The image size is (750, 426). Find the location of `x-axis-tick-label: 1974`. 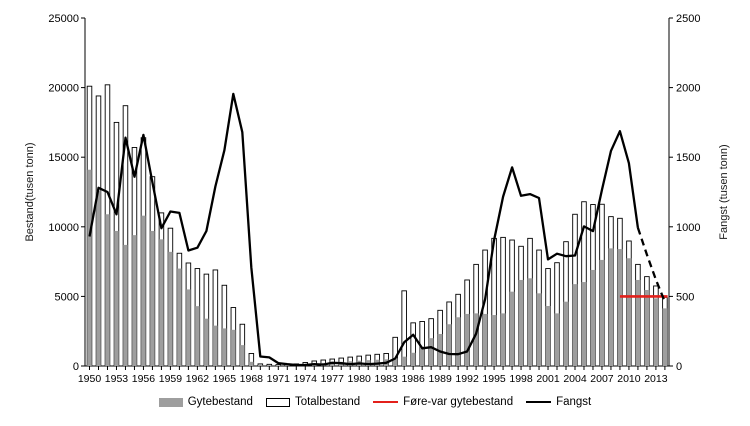

x-axis-tick-label: 1974 is located at coordinates (306, 379).